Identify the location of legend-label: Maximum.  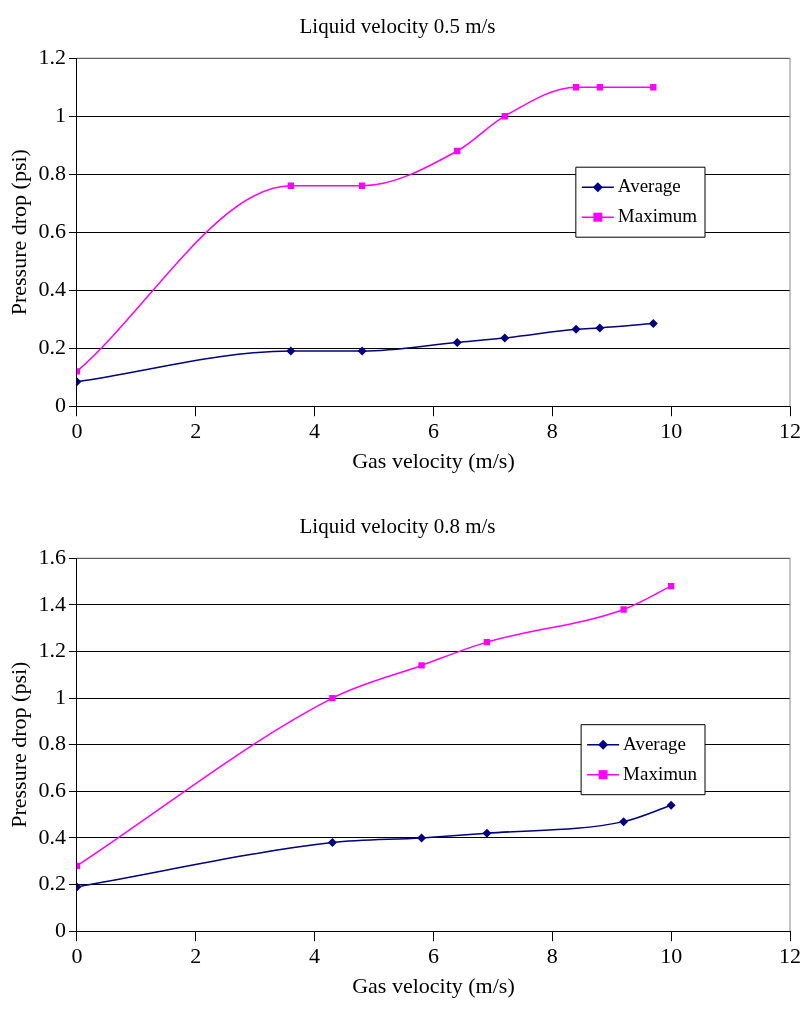
(657, 216).